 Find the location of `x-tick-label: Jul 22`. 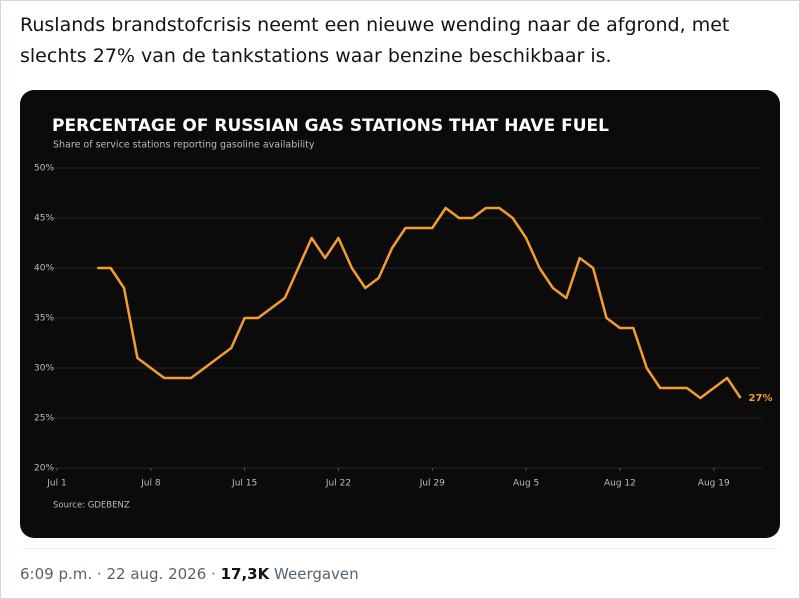

x-tick-label: Jul 22 is located at coordinates (338, 484).